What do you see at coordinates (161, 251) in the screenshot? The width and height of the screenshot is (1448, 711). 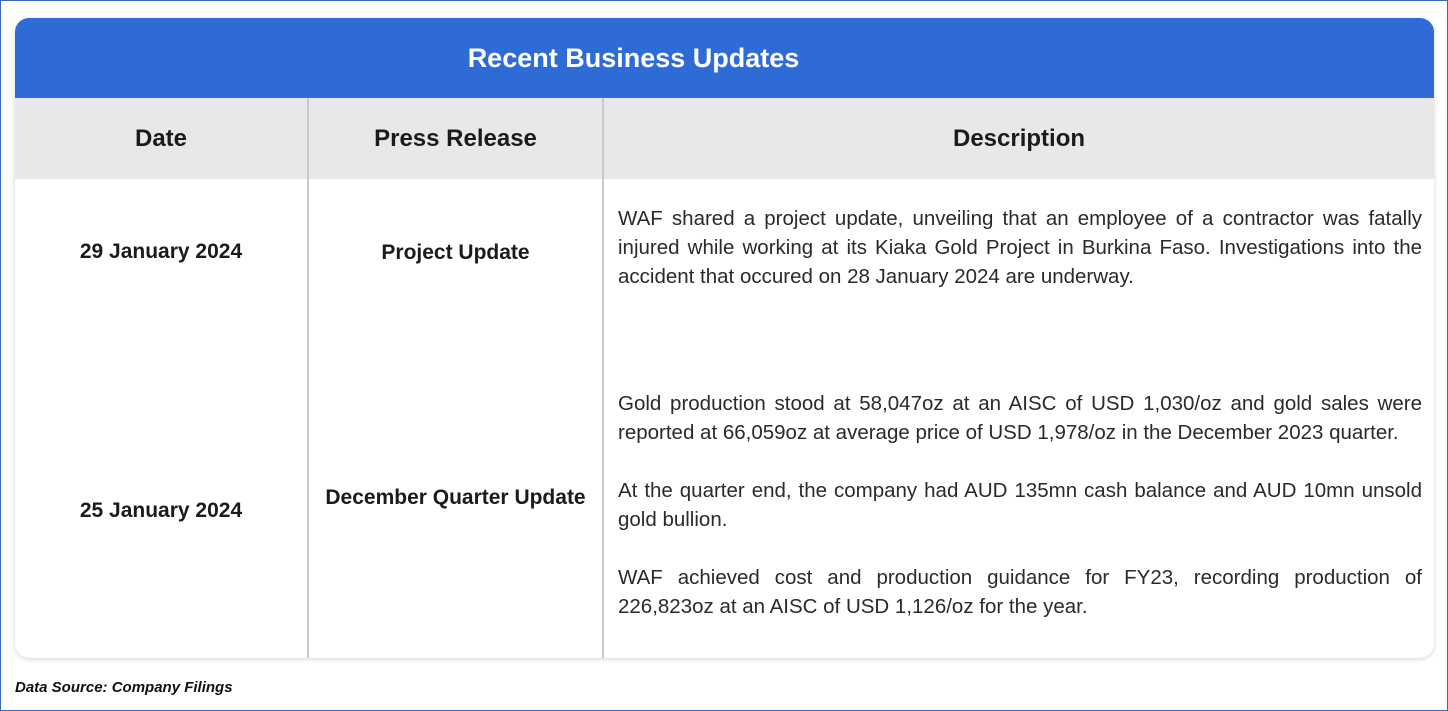 I see `row-date: 29 January 2024` at bounding box center [161, 251].